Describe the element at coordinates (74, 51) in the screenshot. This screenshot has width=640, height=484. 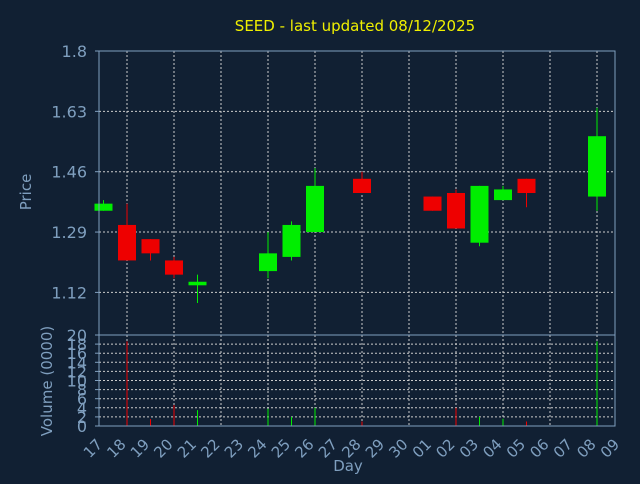
I see `price-tick-label: 1.8` at that location.